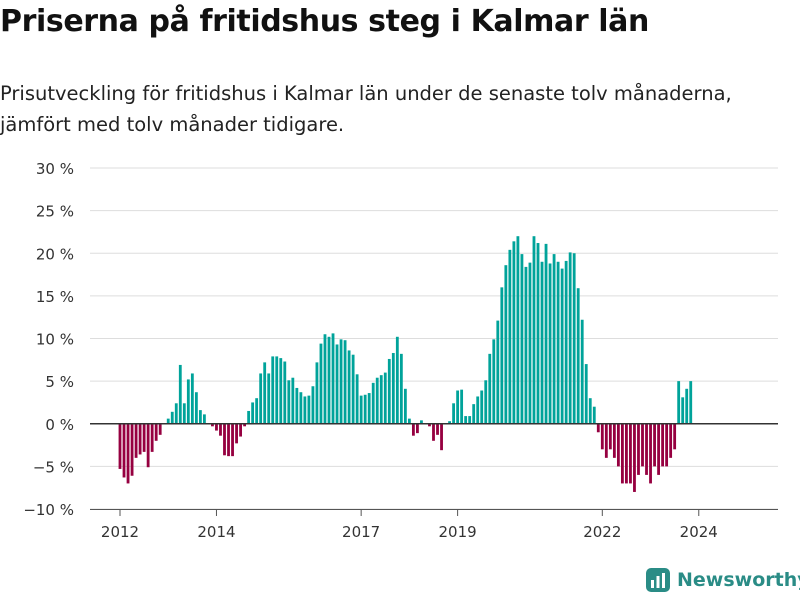 The width and height of the screenshot is (800, 600). What do you see at coordinates (120, 532) in the screenshot?
I see `x-tick-label: 2012` at bounding box center [120, 532].